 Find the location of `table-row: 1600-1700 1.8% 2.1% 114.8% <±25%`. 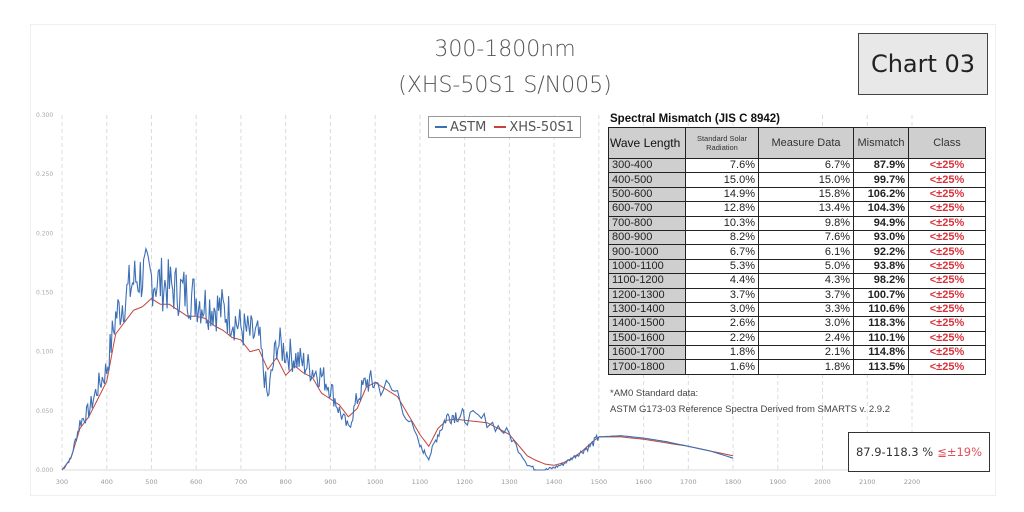

table-row: 1600-1700 1.8% 2.1% 114.8% <±25% is located at coordinates (797, 353).